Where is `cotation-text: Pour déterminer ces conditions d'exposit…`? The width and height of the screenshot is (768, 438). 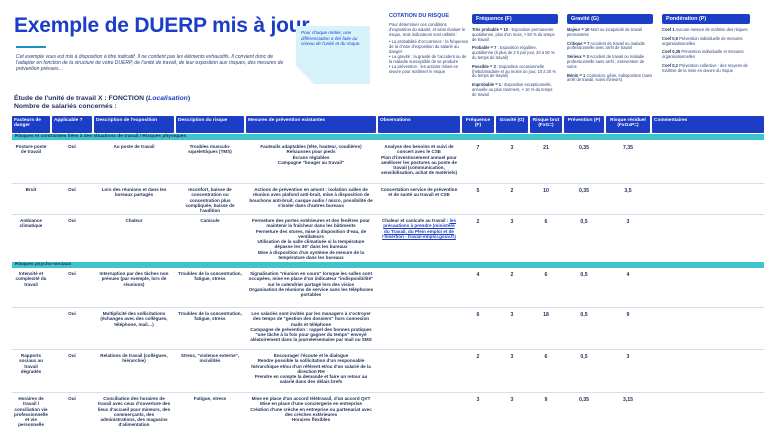 cotation-text: Pour déterminer ces conditions d'exposit… is located at coordinates (427, 29).